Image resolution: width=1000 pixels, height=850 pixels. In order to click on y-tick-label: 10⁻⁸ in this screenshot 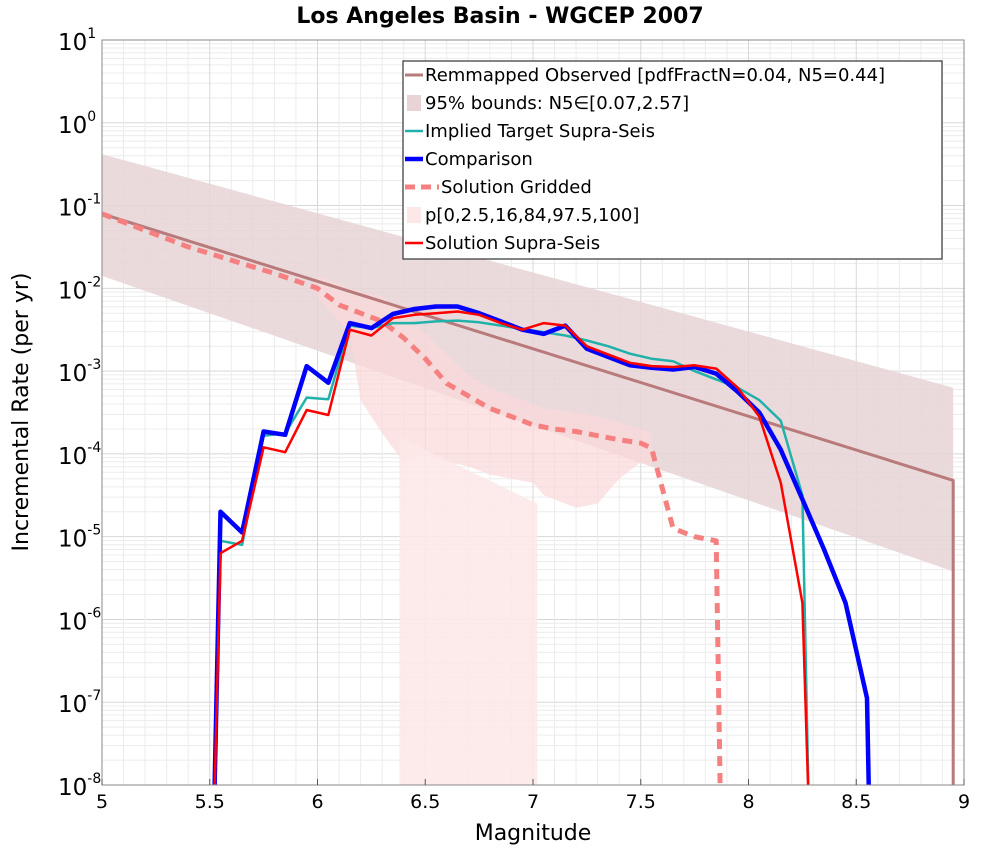, I will do `click(79, 786)`.